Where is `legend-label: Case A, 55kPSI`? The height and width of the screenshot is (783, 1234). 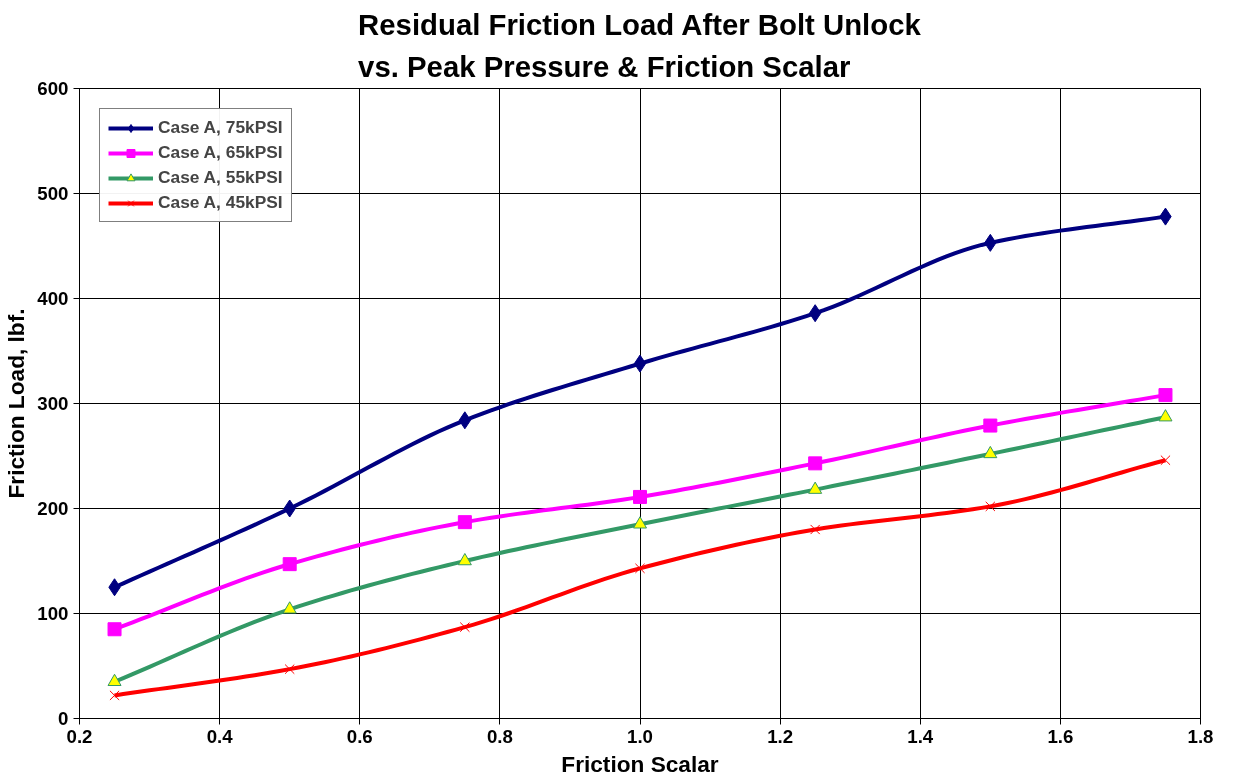 legend-label: Case A, 55kPSI is located at coordinates (220, 177).